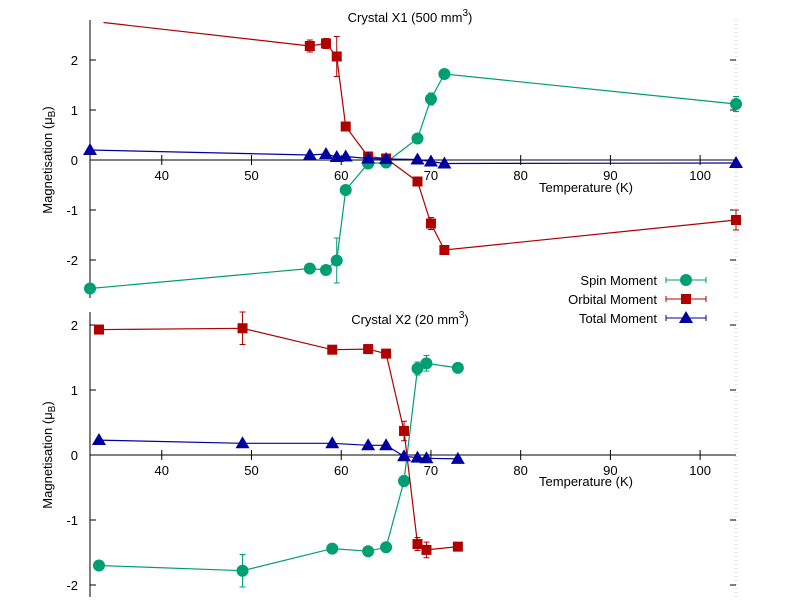  I want to click on title-x2: Crystal X2 (20 mm3), so click(410, 318).